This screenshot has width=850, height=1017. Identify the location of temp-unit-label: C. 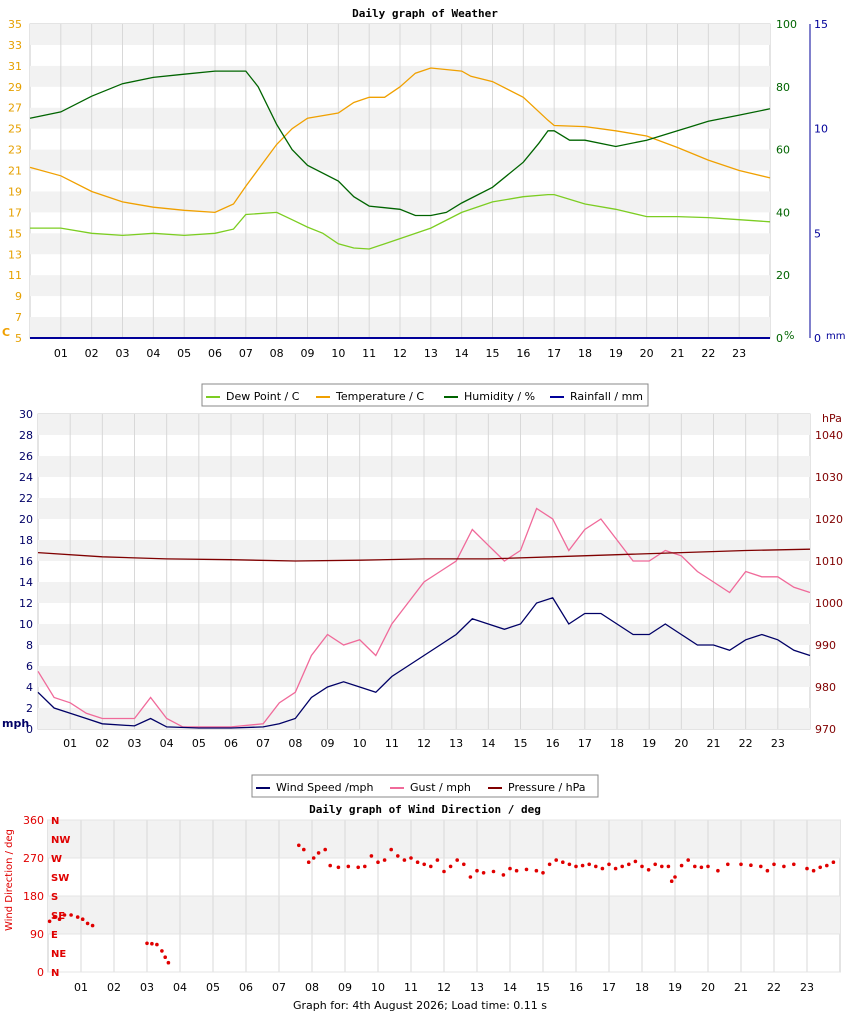
(6, 332).